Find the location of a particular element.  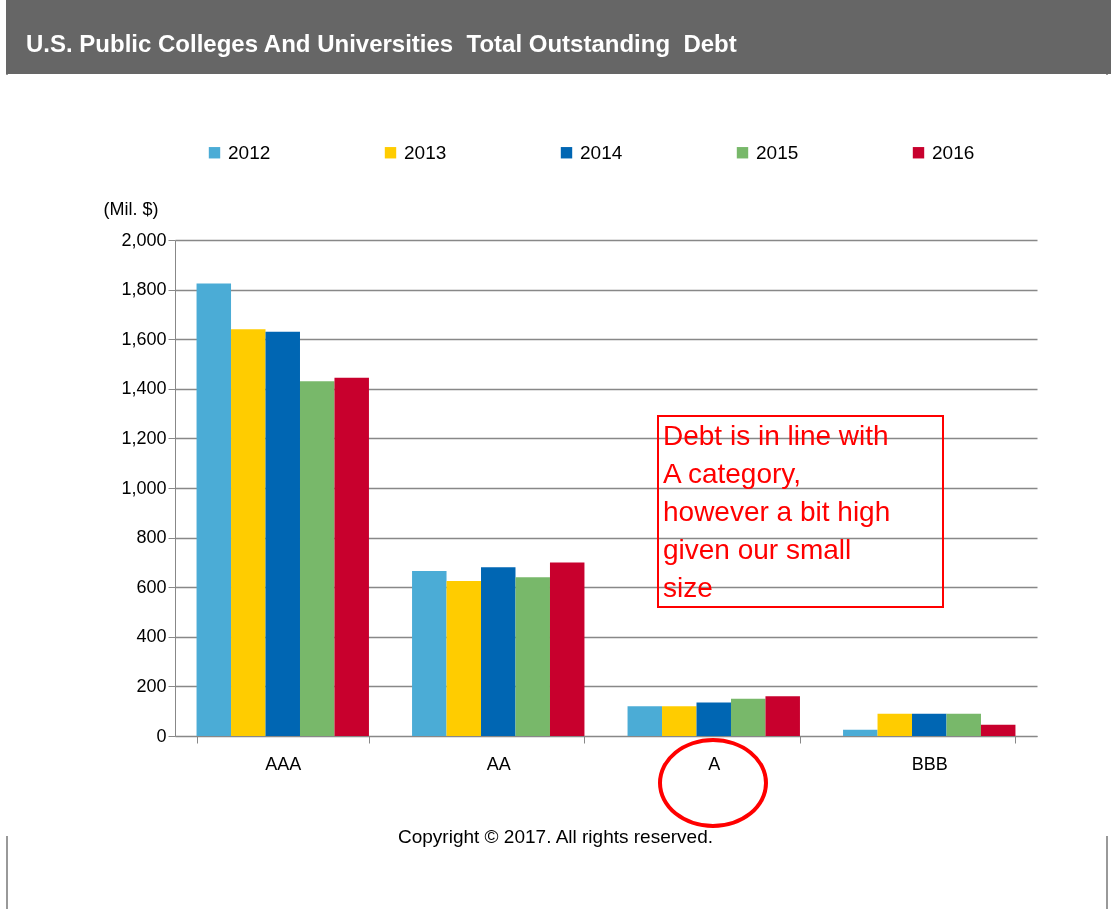

y-tick-label: 1,800 is located at coordinates (144, 289).